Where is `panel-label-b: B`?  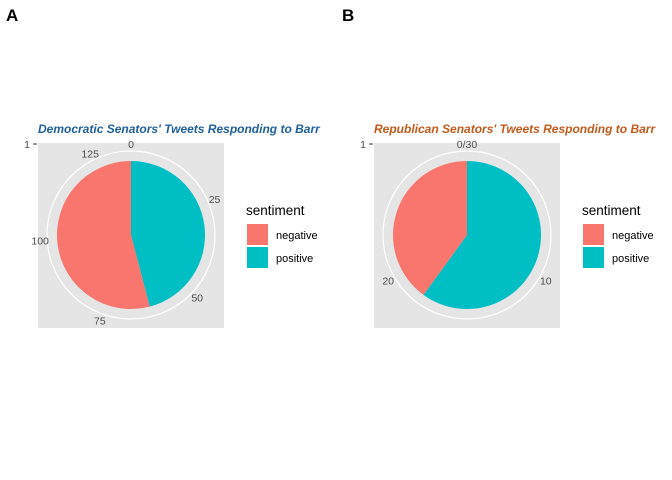
panel-label-b: B is located at coordinates (348, 15).